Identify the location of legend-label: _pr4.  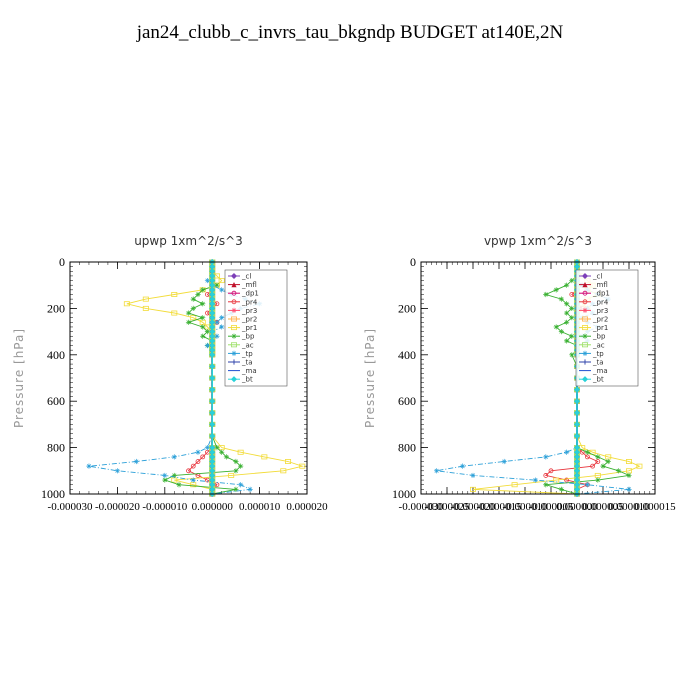
(600, 302).